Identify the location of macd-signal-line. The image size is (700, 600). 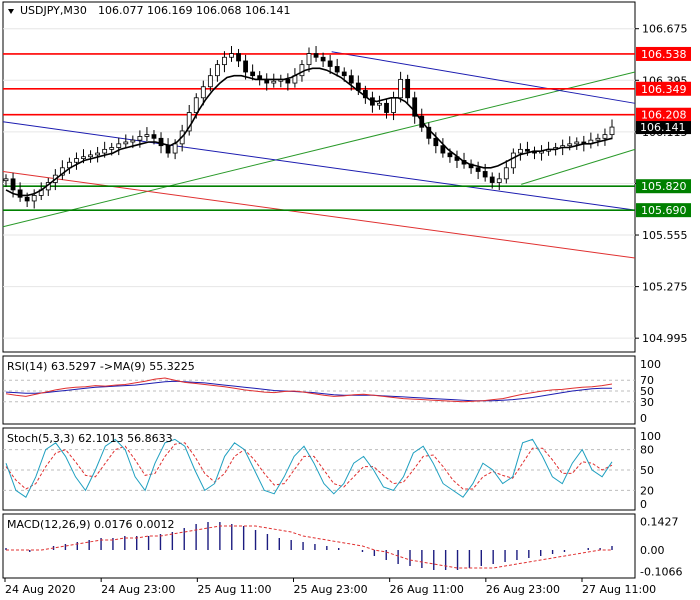
(309, 547).